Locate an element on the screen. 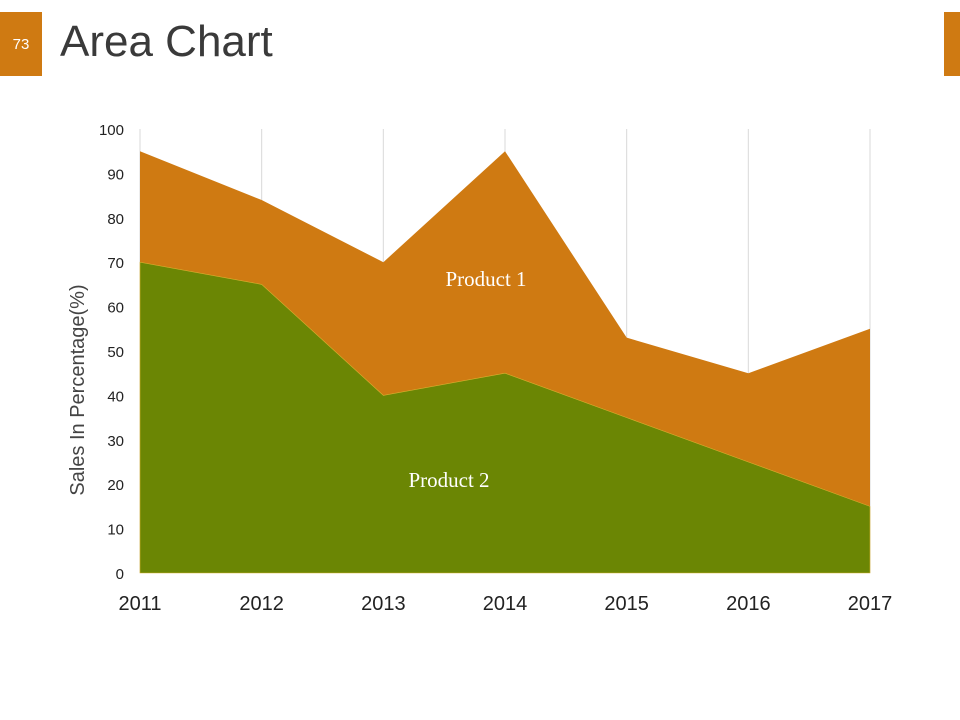 This screenshot has width=960, height=720. y-tick-label: 90 is located at coordinates (115, 174).